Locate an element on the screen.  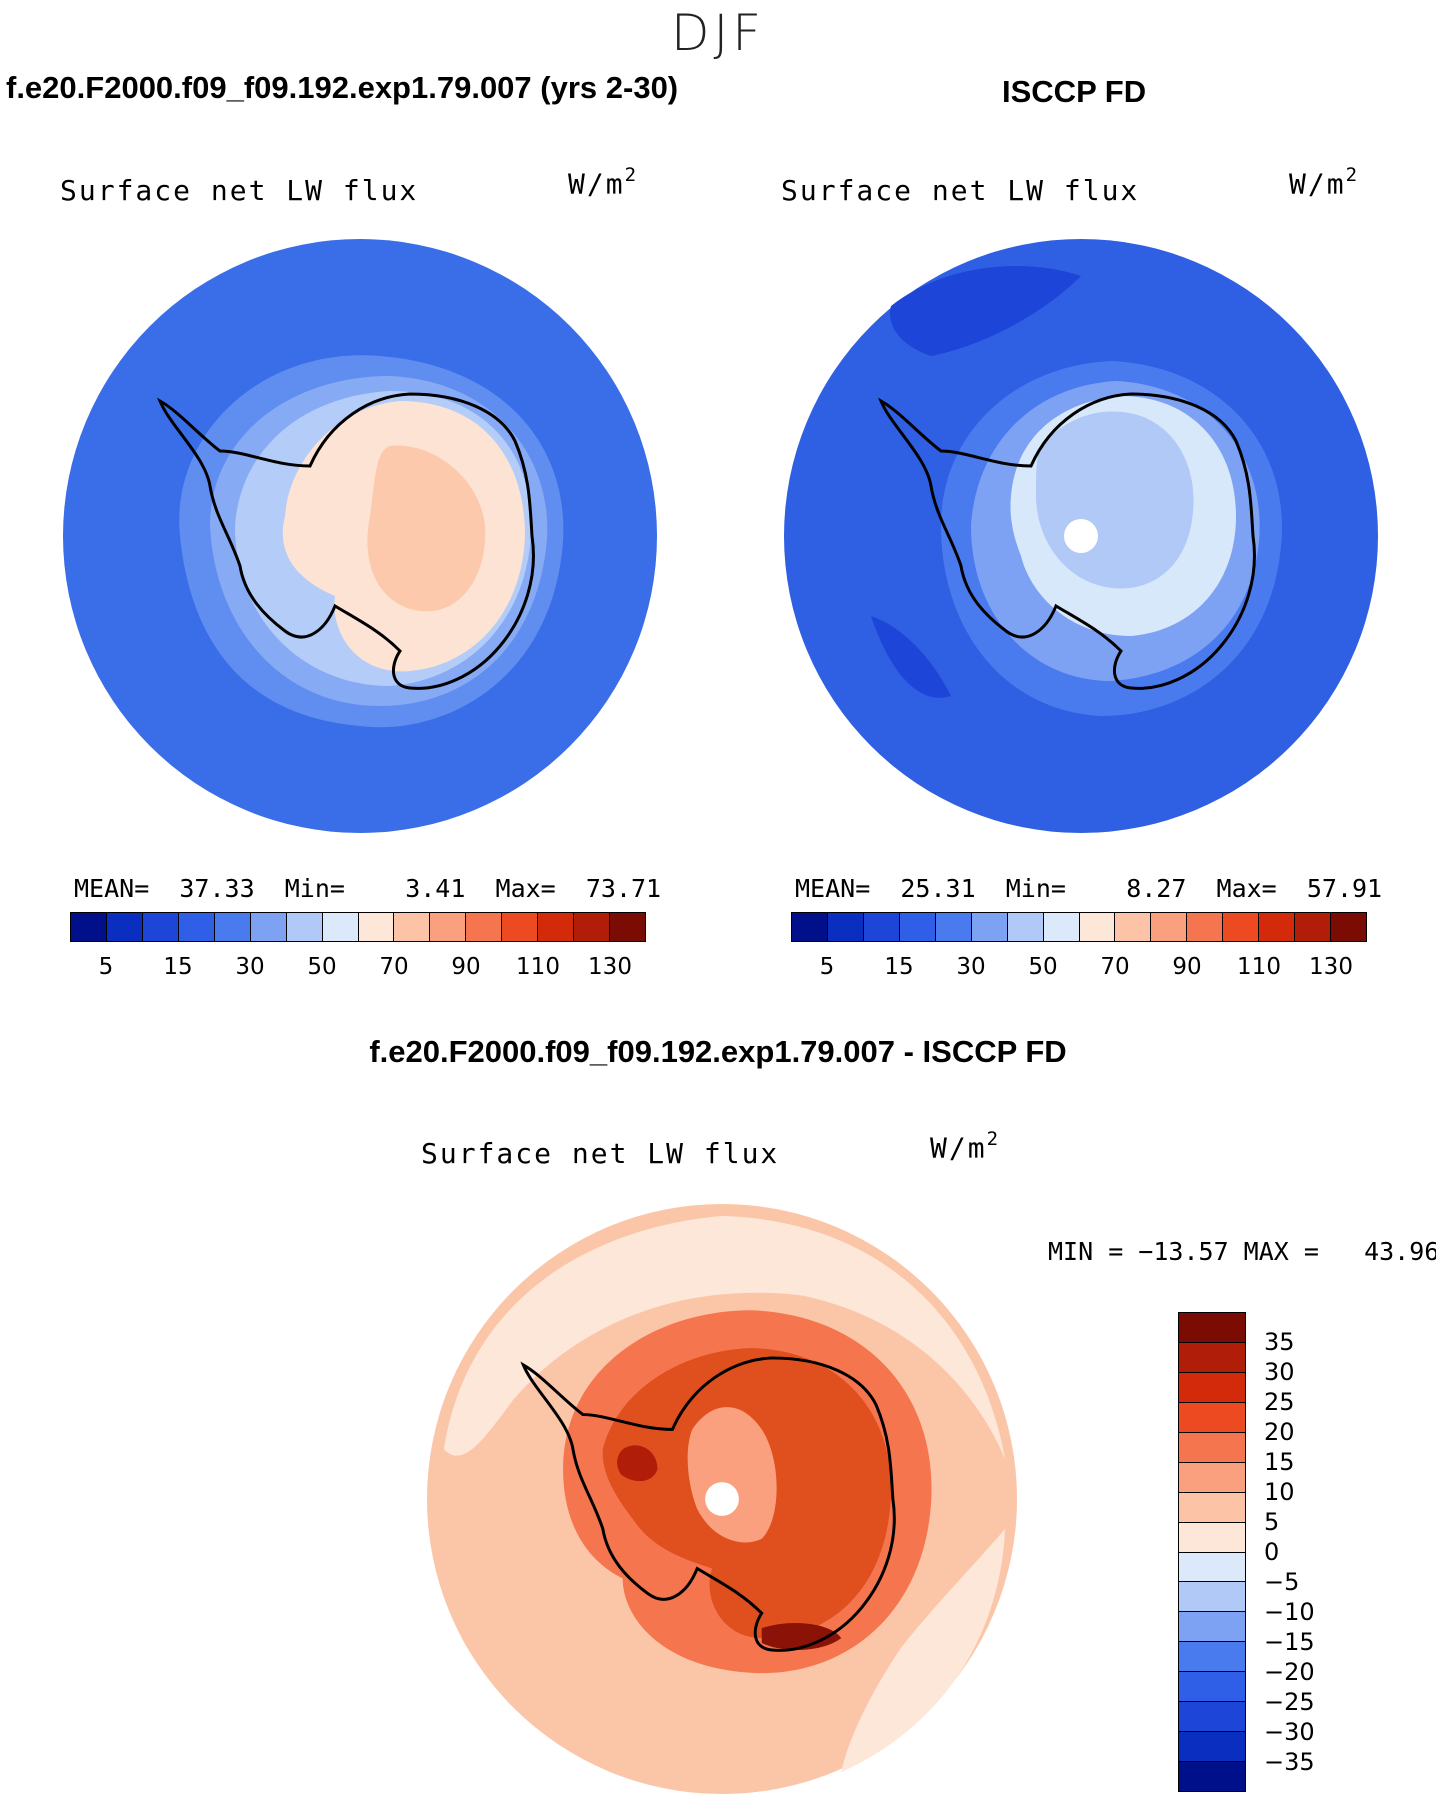
diff-colorbar-tick-label: 35 is located at coordinates (1279, 1342).